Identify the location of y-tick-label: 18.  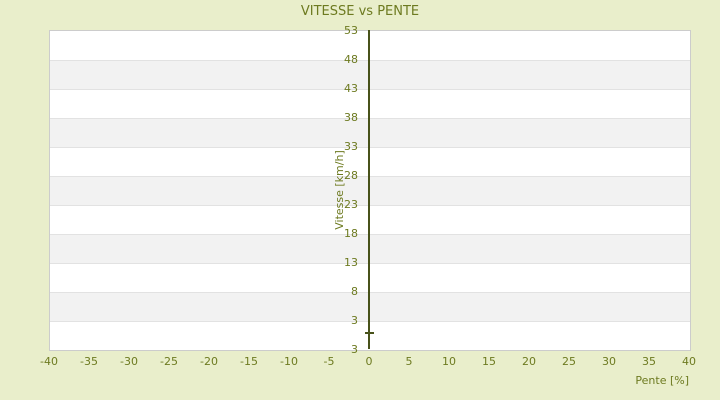
(351, 233).